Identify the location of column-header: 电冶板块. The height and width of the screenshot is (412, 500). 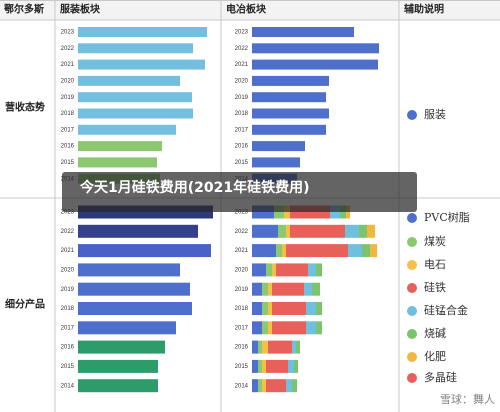
(246, 9).